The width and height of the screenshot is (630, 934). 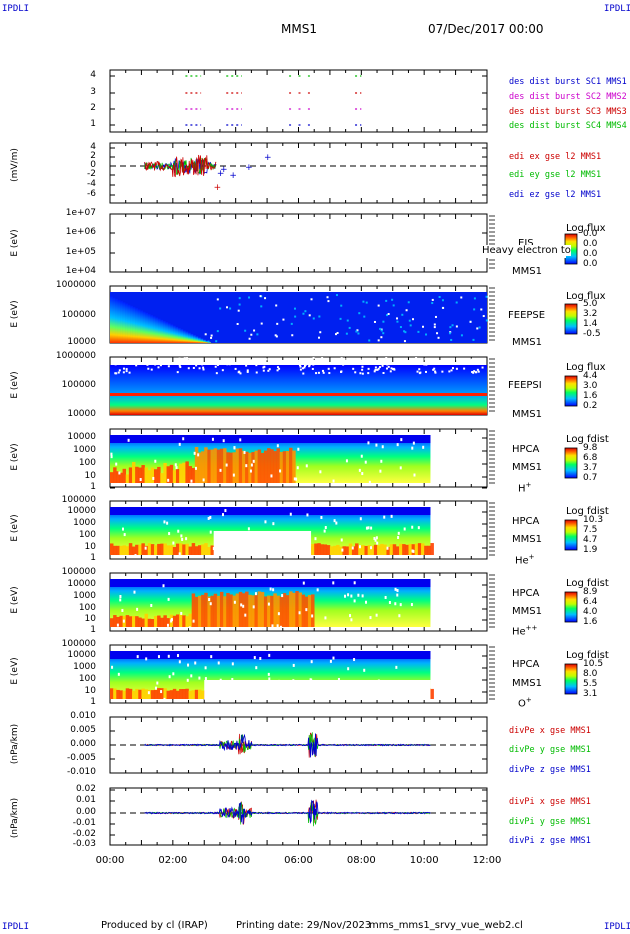 What do you see at coordinates (590, 550) in the screenshot?
I see `heplus-cb-value: 1.9` at bounding box center [590, 550].